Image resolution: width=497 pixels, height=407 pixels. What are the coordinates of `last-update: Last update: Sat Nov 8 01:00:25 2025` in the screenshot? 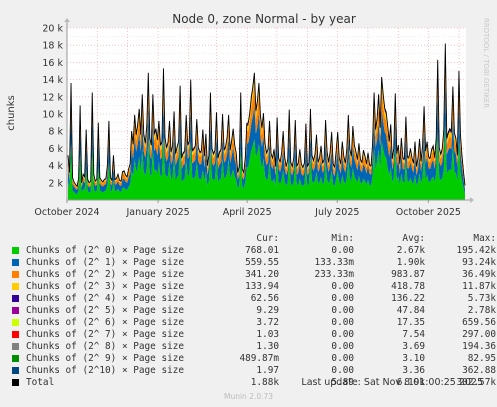 It's located at (392, 382).